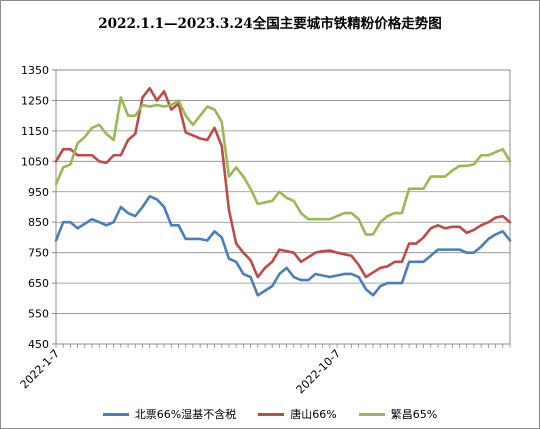  Describe the element at coordinates (40, 369) in the screenshot. I see `x-tick-label: 2022-1-7` at that location.